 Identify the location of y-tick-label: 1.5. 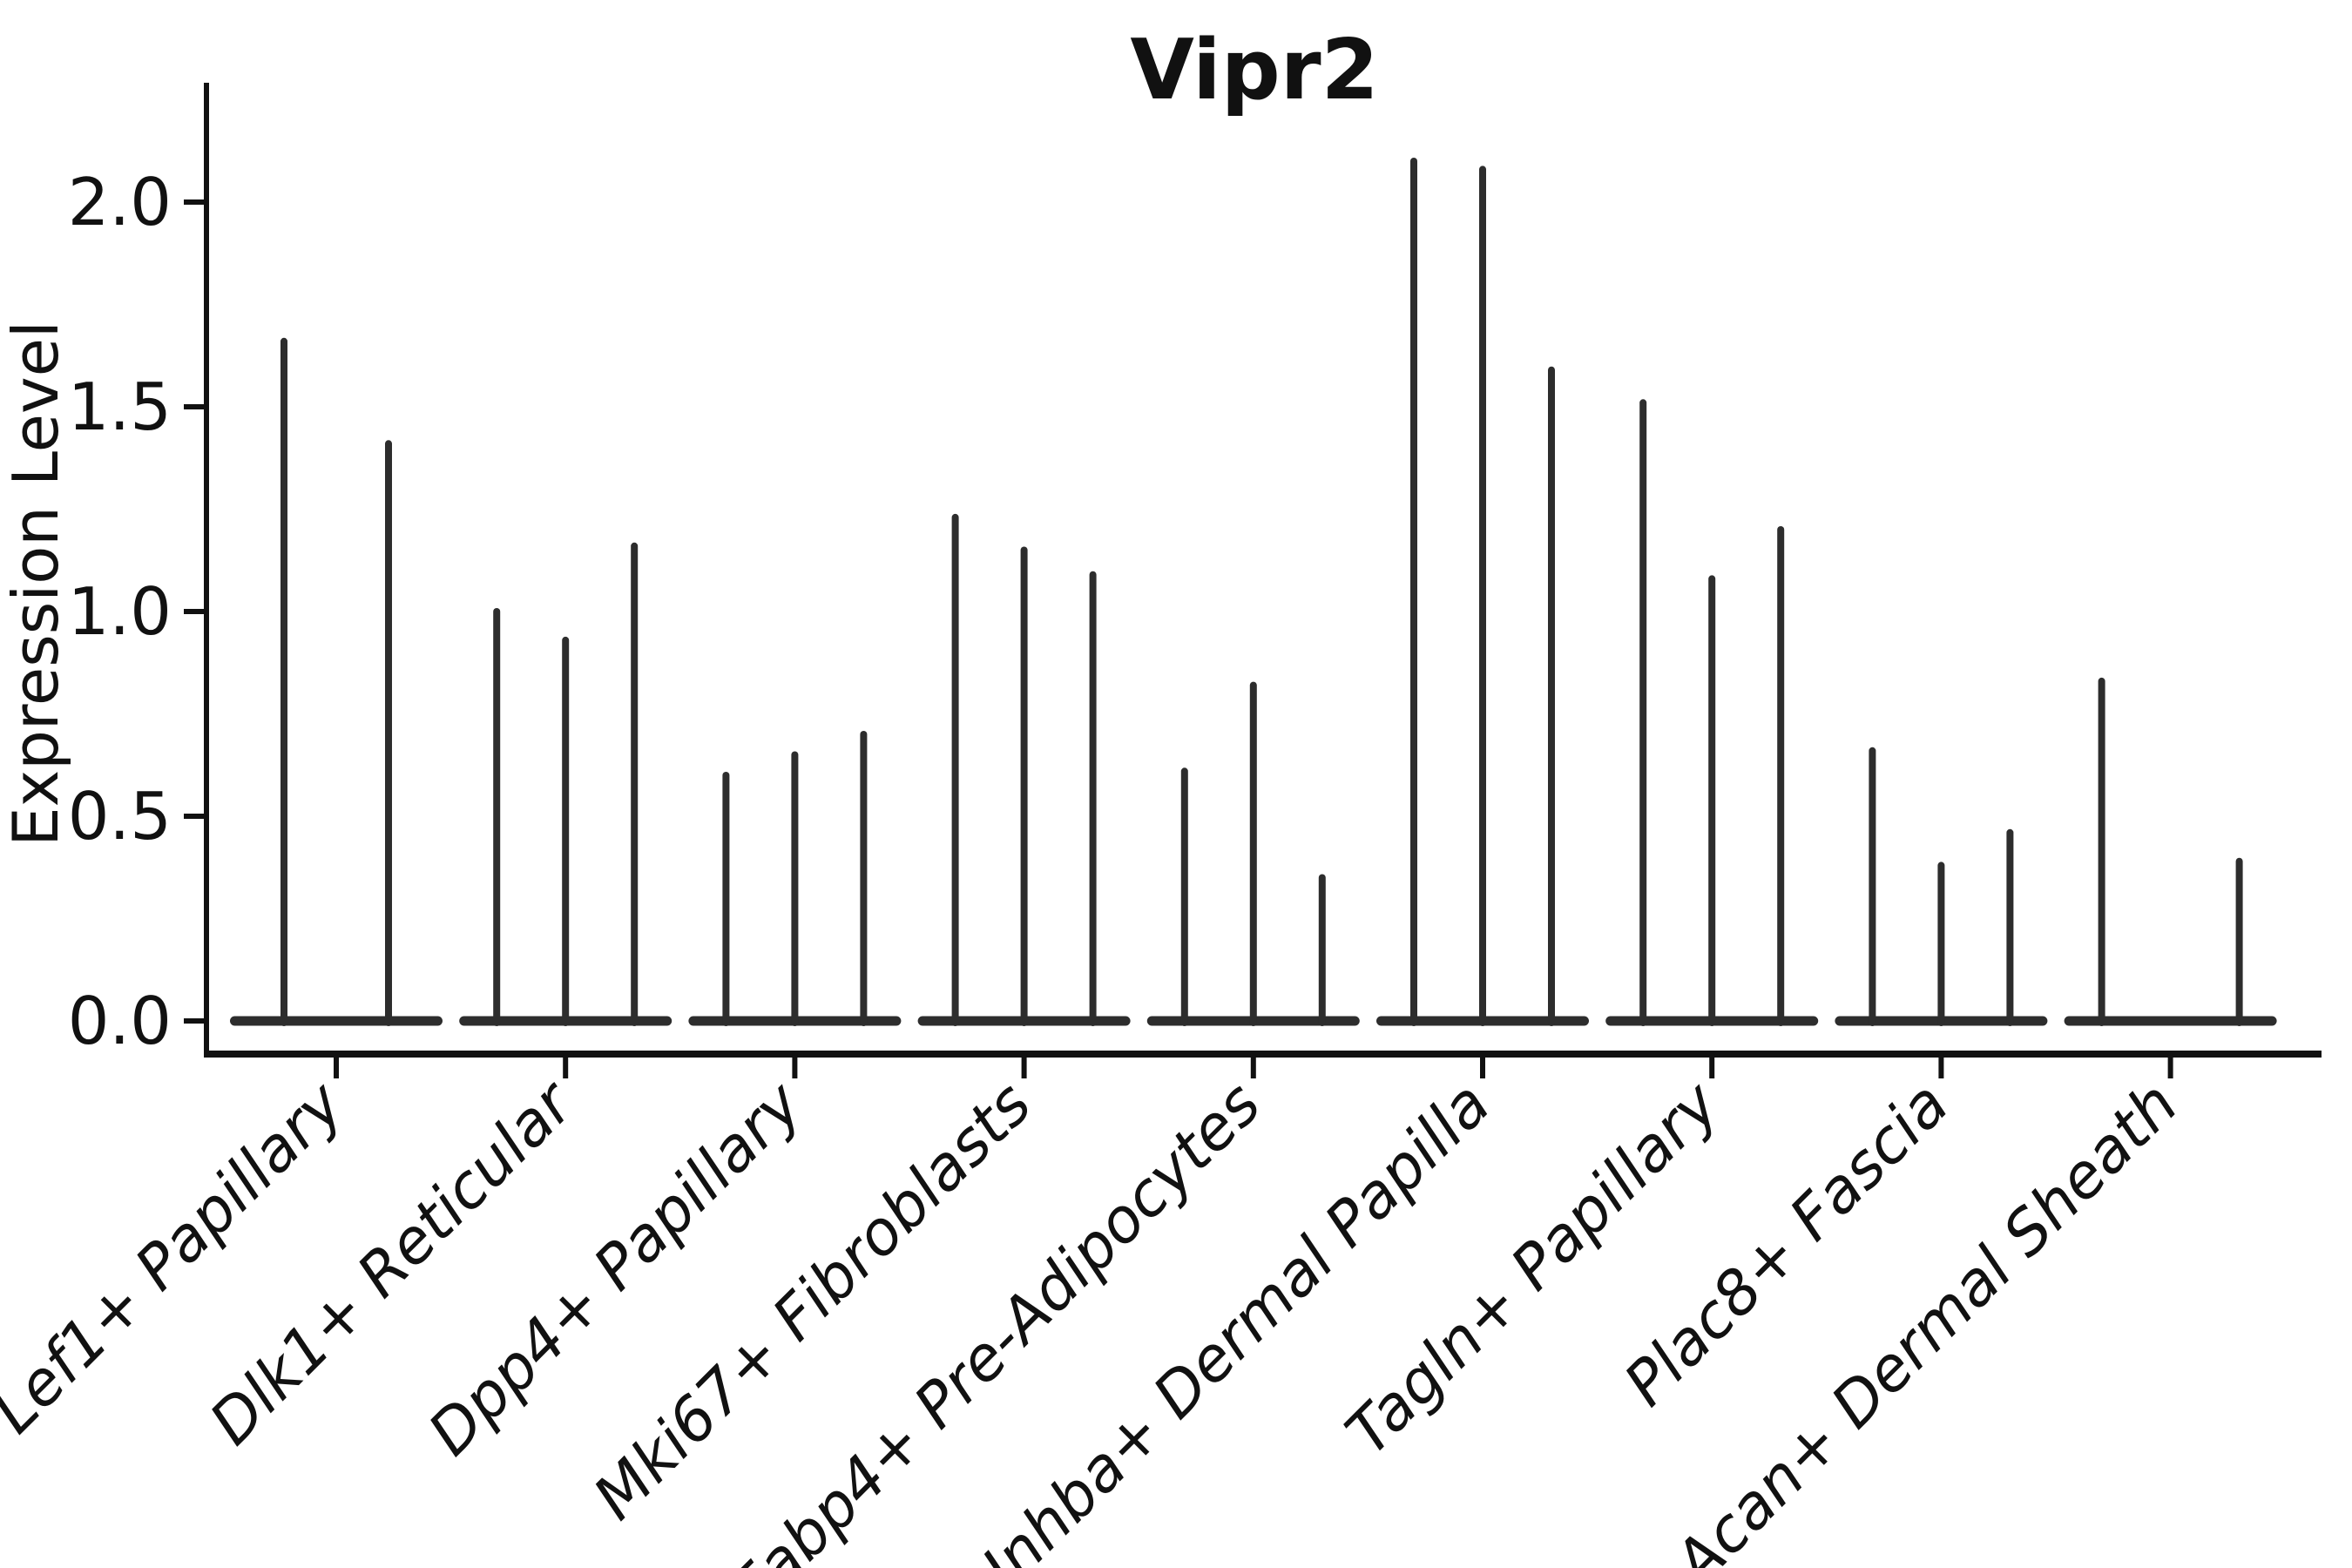
(120, 406).